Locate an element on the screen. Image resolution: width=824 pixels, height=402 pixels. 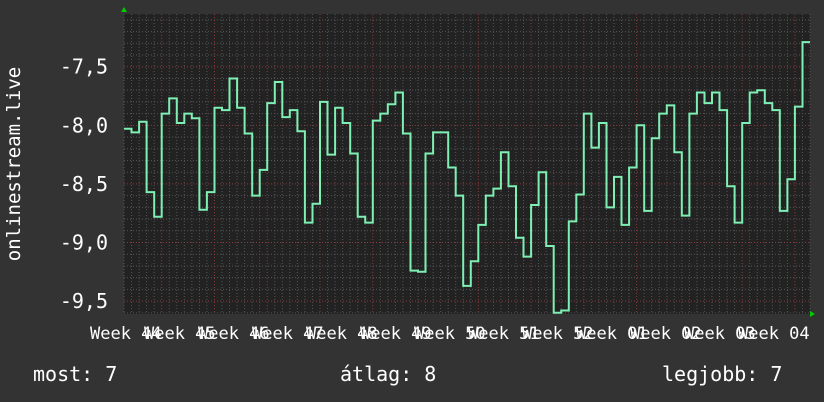
y-tick-label: -8,0 is located at coordinates (84, 125).